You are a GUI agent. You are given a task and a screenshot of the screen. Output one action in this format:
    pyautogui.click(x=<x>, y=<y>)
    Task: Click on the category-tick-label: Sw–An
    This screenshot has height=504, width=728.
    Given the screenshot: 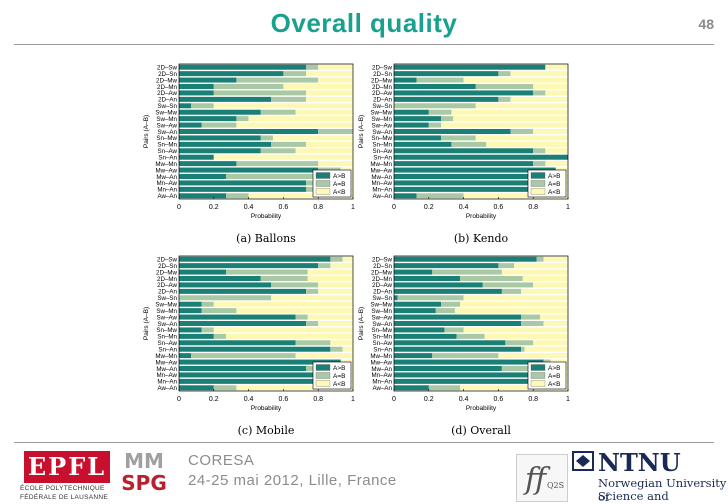 What is the action you would take?
    pyautogui.click(x=167, y=132)
    